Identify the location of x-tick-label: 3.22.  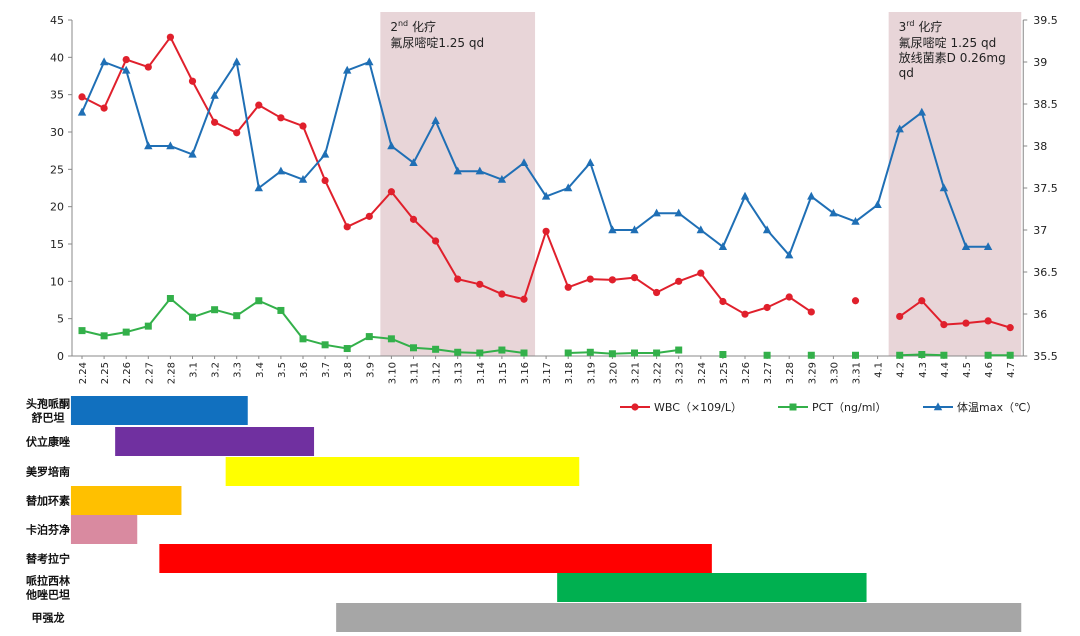
(658, 373).